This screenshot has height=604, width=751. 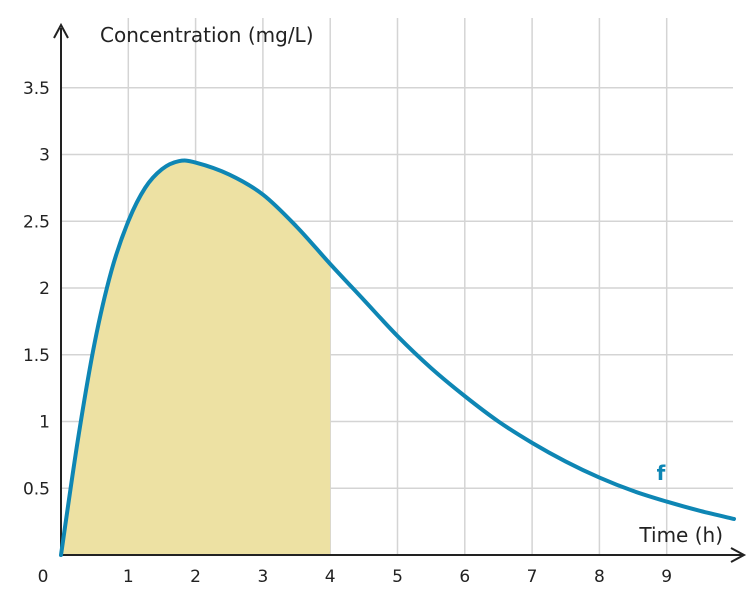 What do you see at coordinates (397, 577) in the screenshot?
I see `x-tick-label-5: 5` at bounding box center [397, 577].